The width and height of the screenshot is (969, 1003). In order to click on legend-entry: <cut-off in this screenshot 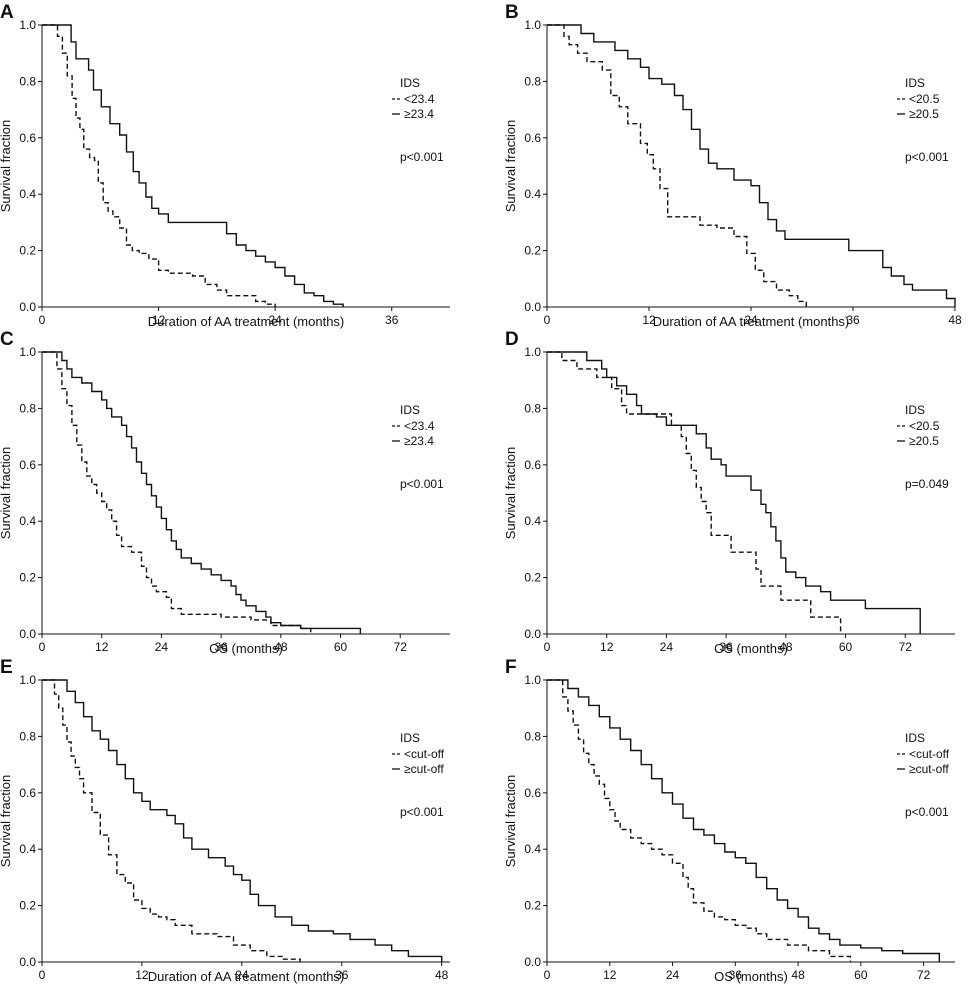, I will do `click(424, 754)`.